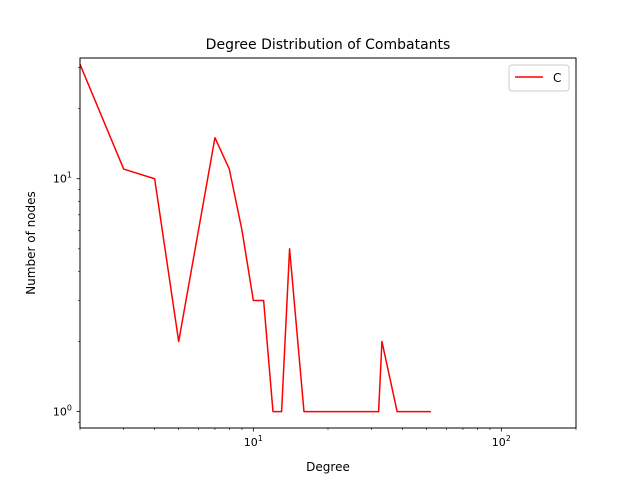 The height and width of the screenshot is (480, 640). What do you see at coordinates (62, 411) in the screenshot?
I see `y-tick-label: 10⁰` at bounding box center [62, 411].